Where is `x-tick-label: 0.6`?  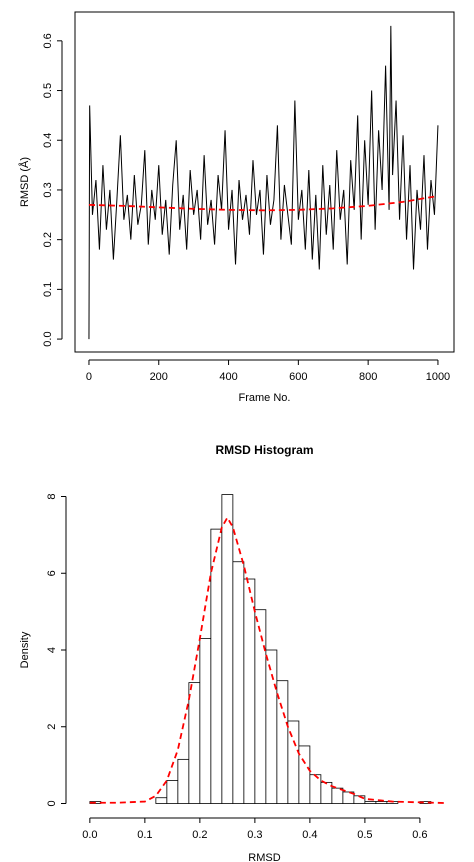
x-tick-label: 0.6 is located at coordinates (419, 835).